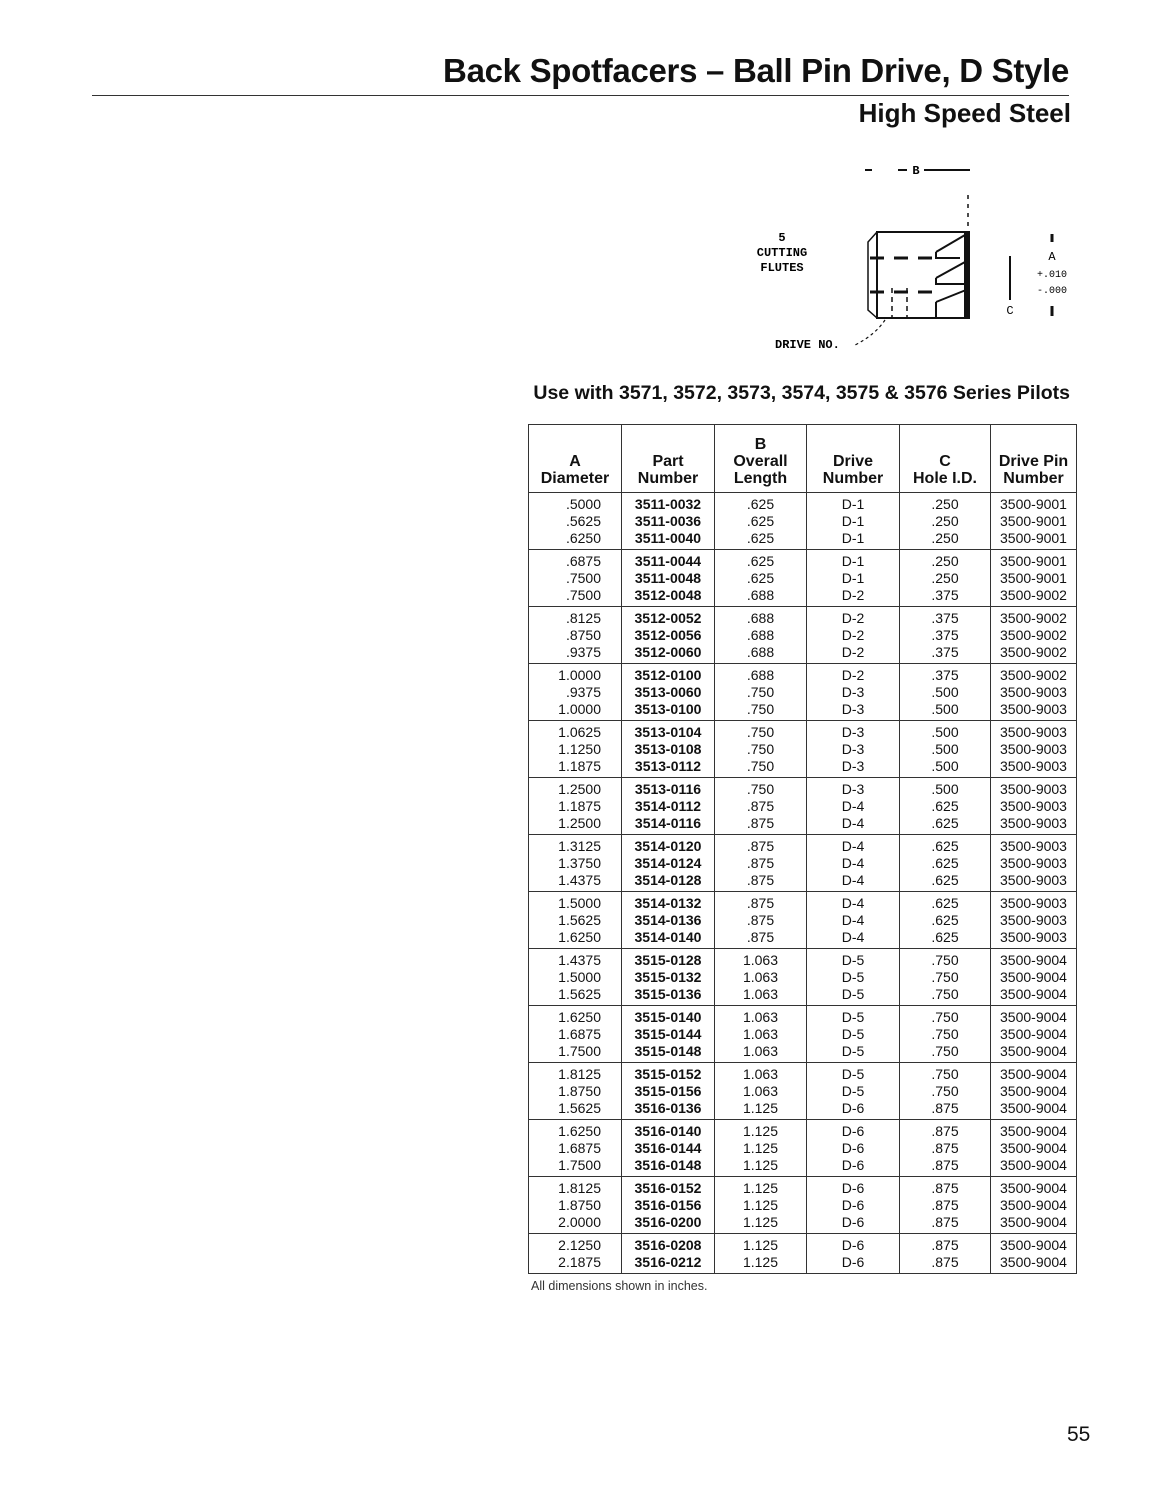  What do you see at coordinates (668, 1188) in the screenshot?
I see `value-part-number: 3516-0152` at bounding box center [668, 1188].